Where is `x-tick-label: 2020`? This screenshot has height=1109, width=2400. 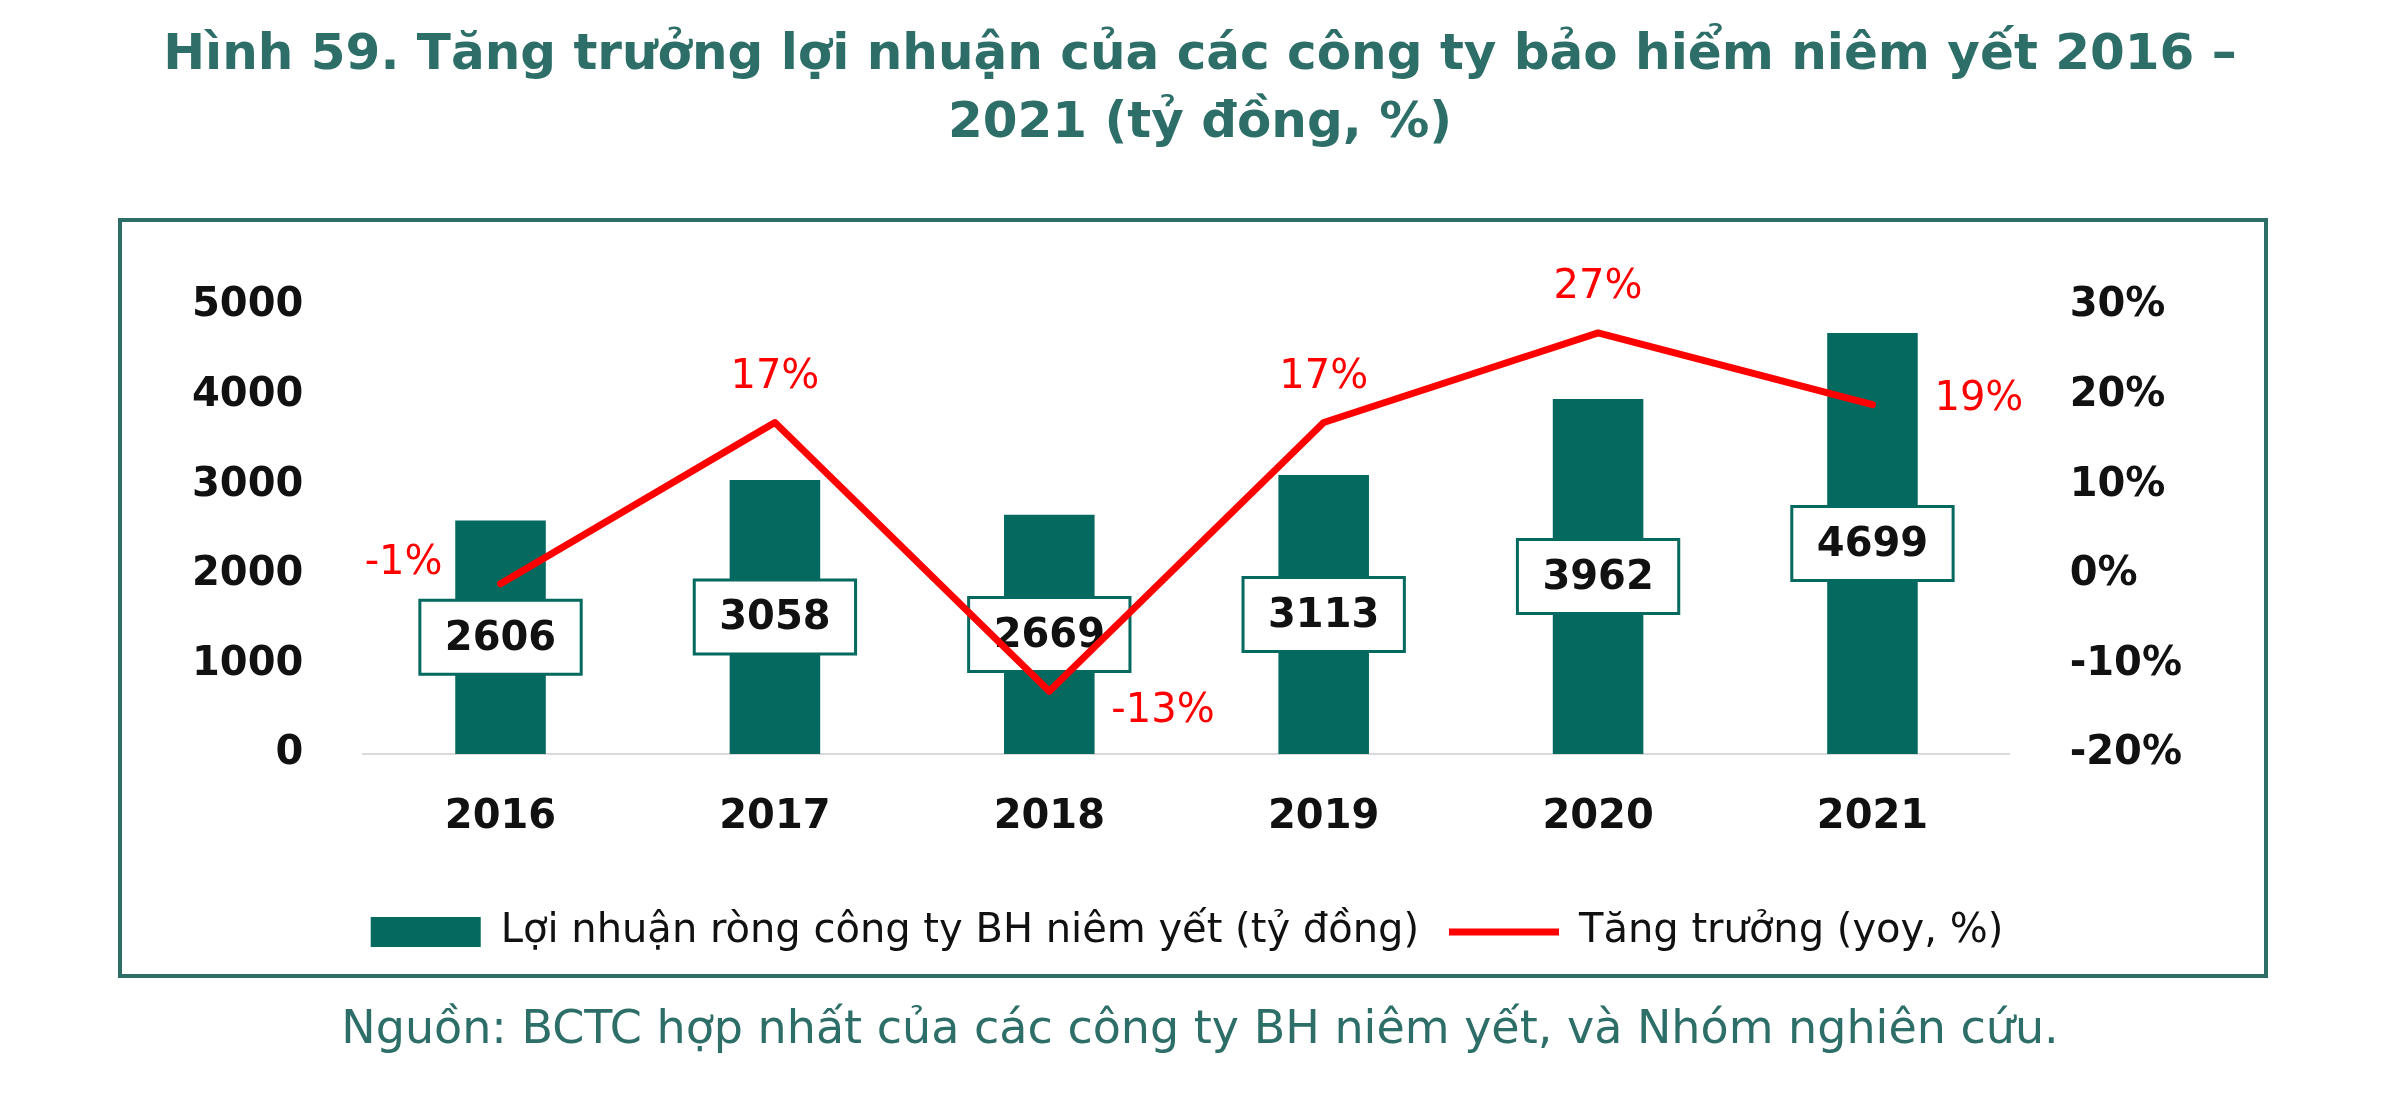 x-tick-label: 2020 is located at coordinates (1598, 814).